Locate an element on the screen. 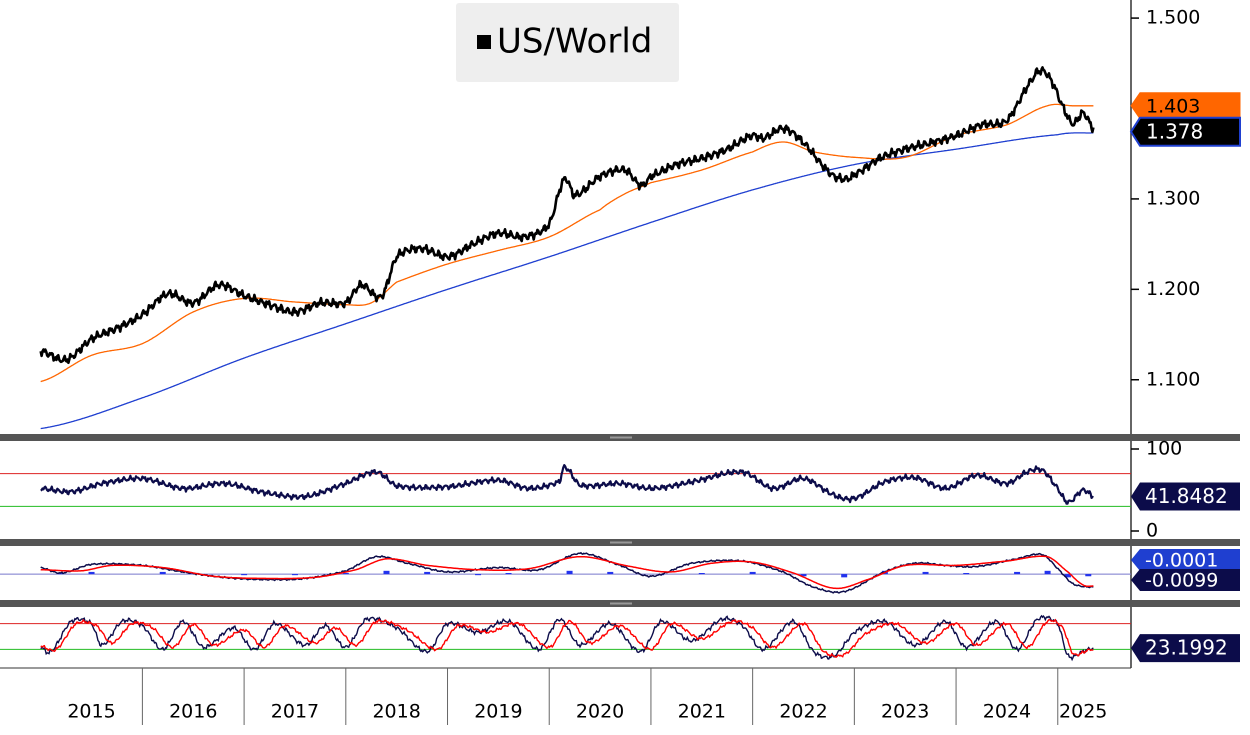  stochastic-plot is located at coordinates (565, 638).